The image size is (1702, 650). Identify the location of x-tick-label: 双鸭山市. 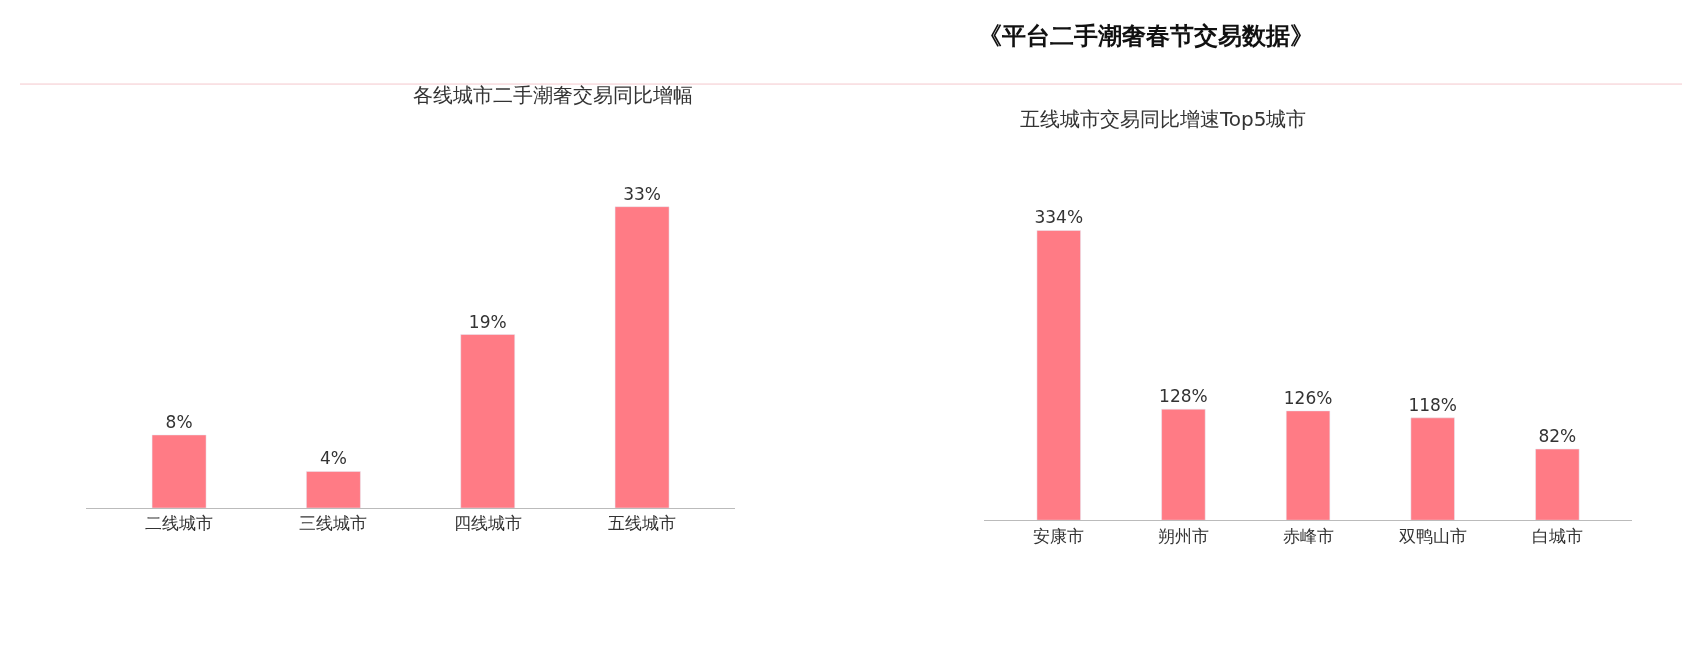
(1432, 535).